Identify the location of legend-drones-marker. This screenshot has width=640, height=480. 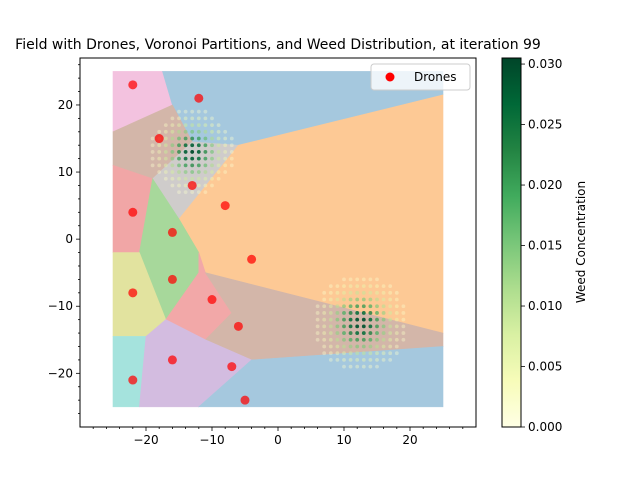
(390, 77).